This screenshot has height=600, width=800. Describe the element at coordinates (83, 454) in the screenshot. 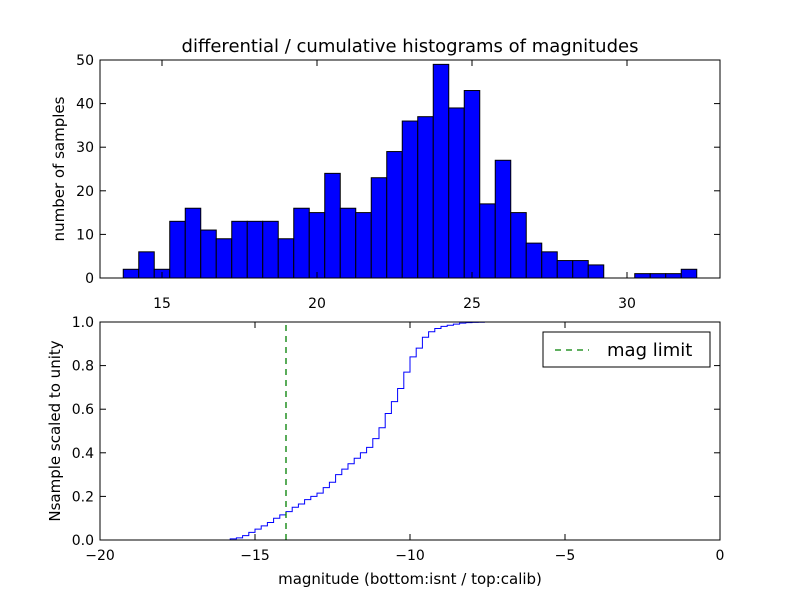

I see `cumulative-ytick-label: 0.4` at that location.